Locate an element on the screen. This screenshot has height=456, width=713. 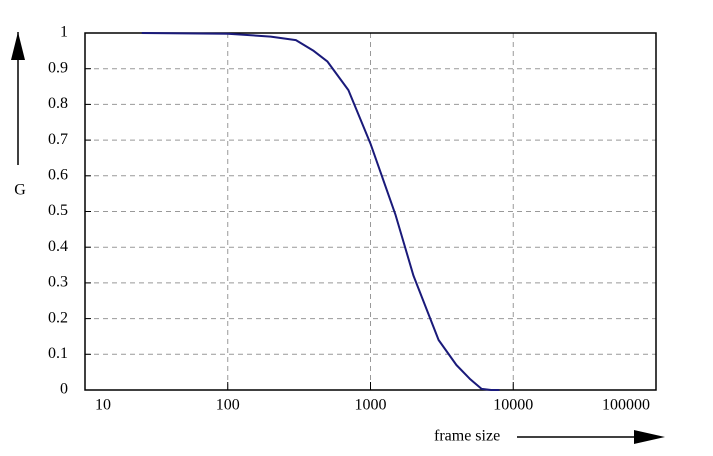
y-tick-label: 0.1 is located at coordinates (58, 353).